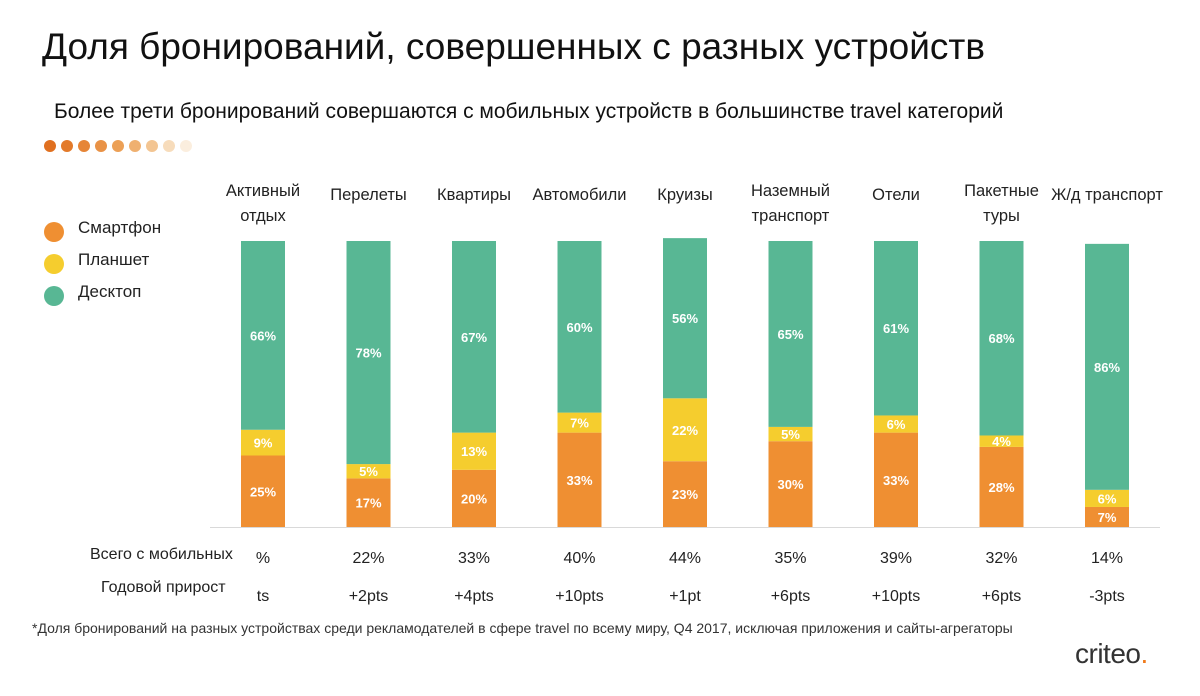 The height and width of the screenshot is (696, 1200). I want to click on category-label: туры, so click(1001, 216).